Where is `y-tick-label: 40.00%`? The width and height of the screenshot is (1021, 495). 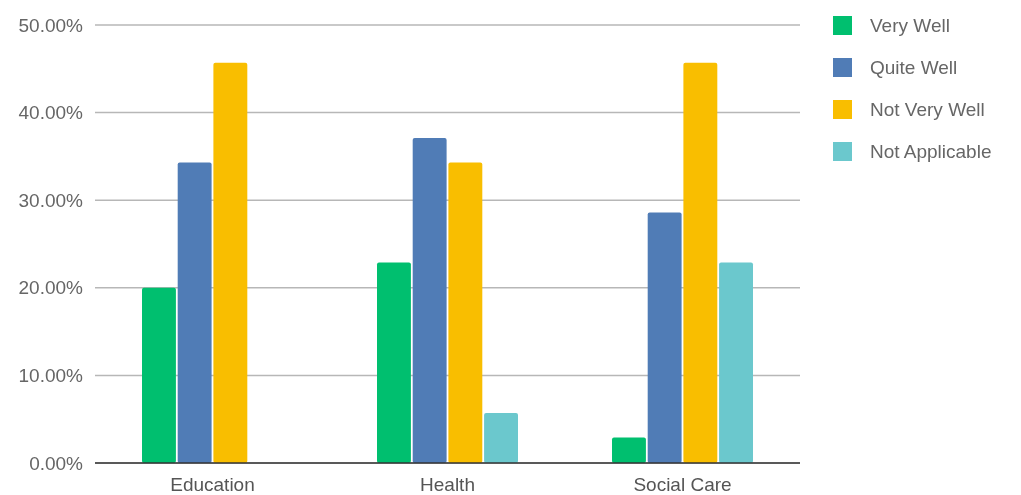
y-tick-label: 40.00% is located at coordinates (51, 113).